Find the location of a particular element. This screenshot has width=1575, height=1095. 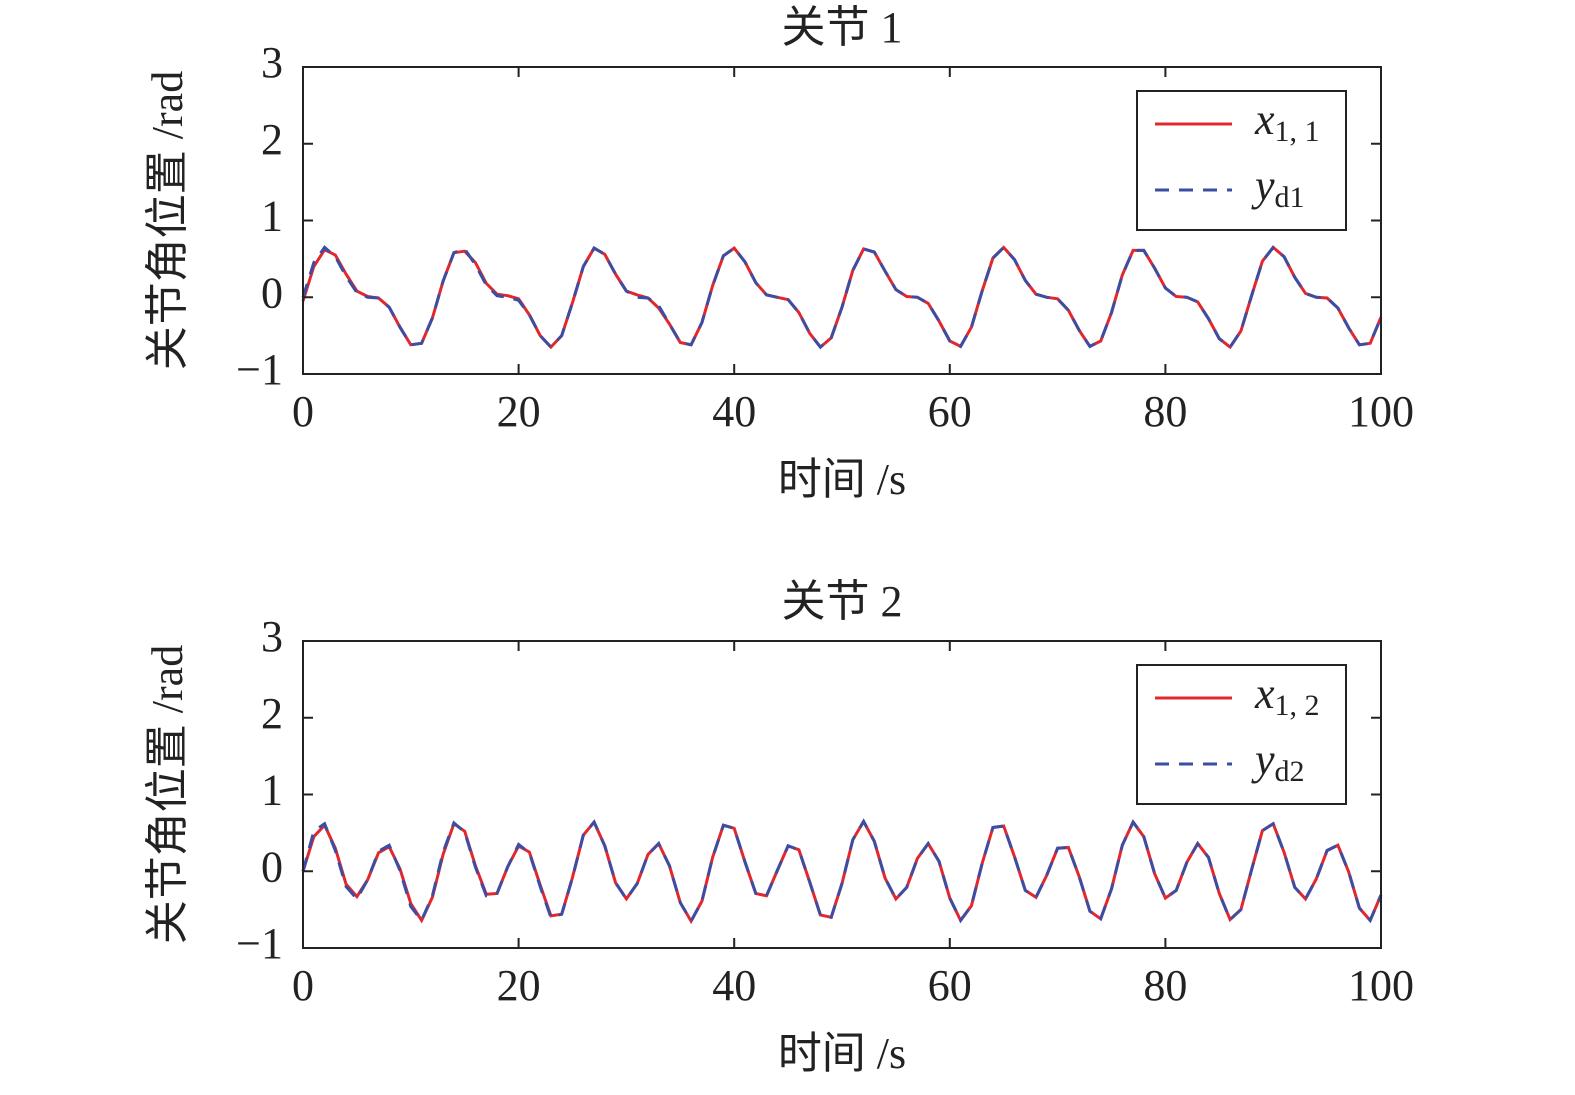

chart-title: 关节 1 is located at coordinates (842, 27).